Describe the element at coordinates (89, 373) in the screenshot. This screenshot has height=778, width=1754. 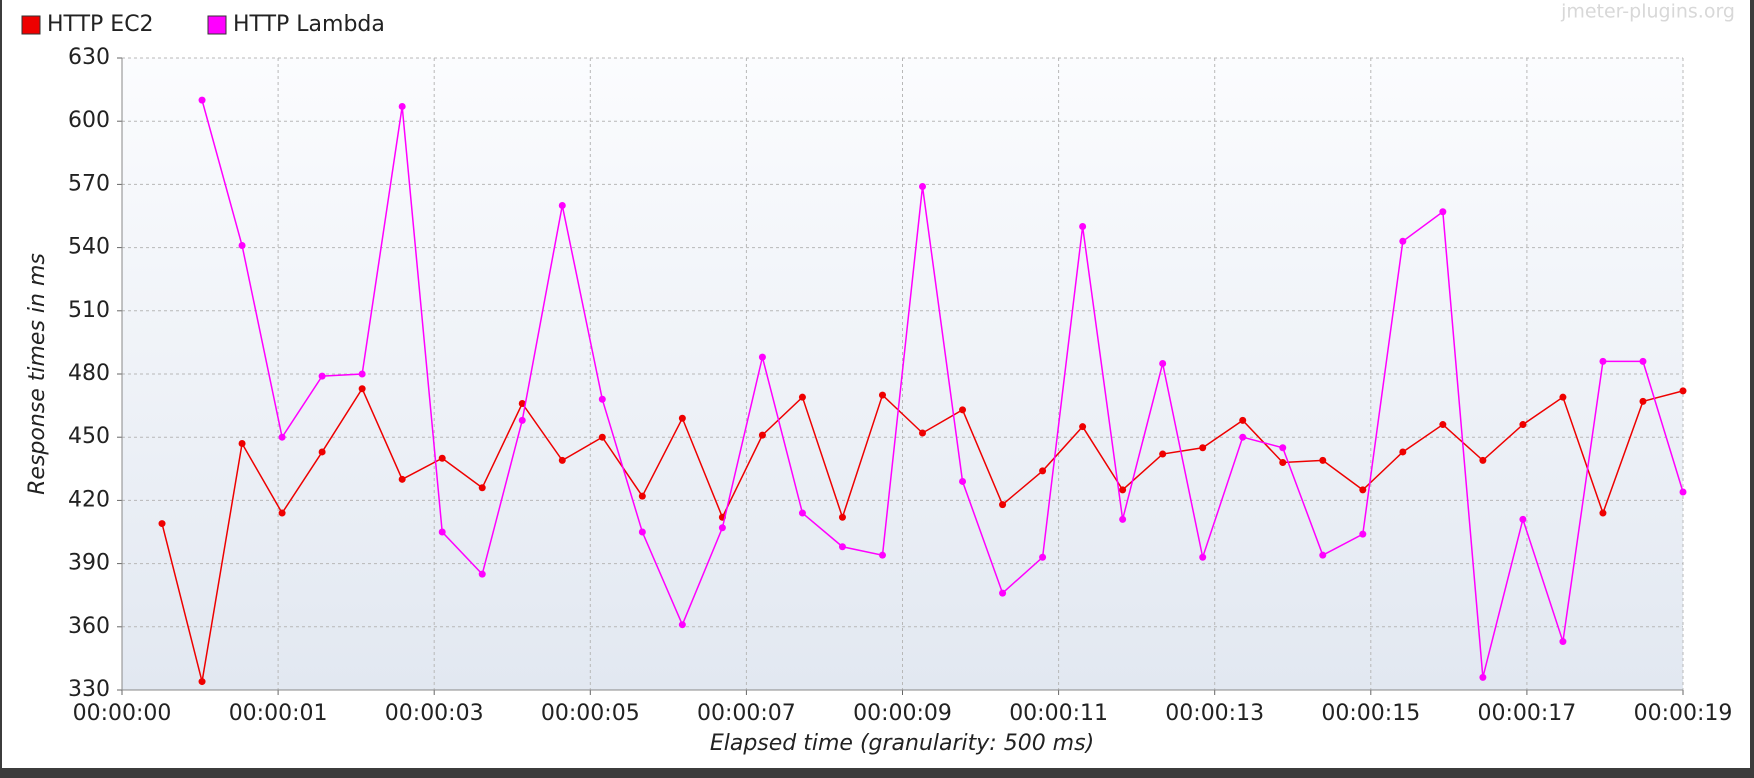
I see `y-tick-label: 480` at that location.